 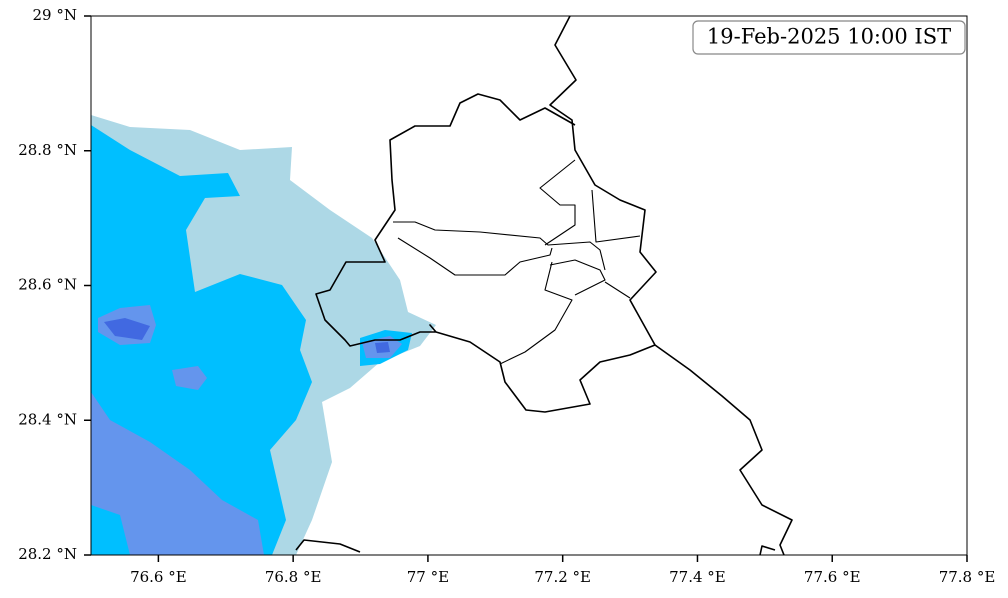 I want to click on y-tick-label: 28.6 °N, so click(x=47, y=285).